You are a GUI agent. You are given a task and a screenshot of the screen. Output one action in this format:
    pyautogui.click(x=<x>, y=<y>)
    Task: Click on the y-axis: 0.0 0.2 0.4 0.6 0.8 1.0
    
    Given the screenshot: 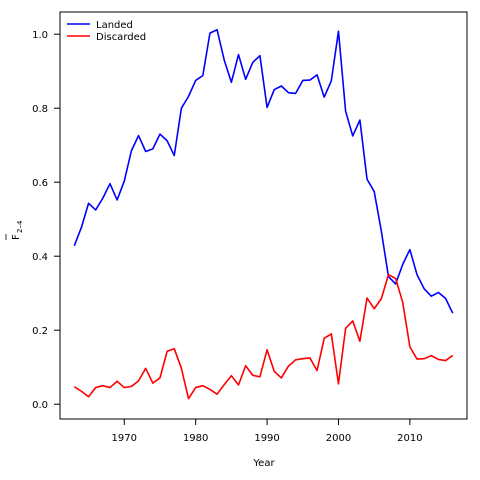 What is the action you would take?
    pyautogui.click(x=46, y=220)
    